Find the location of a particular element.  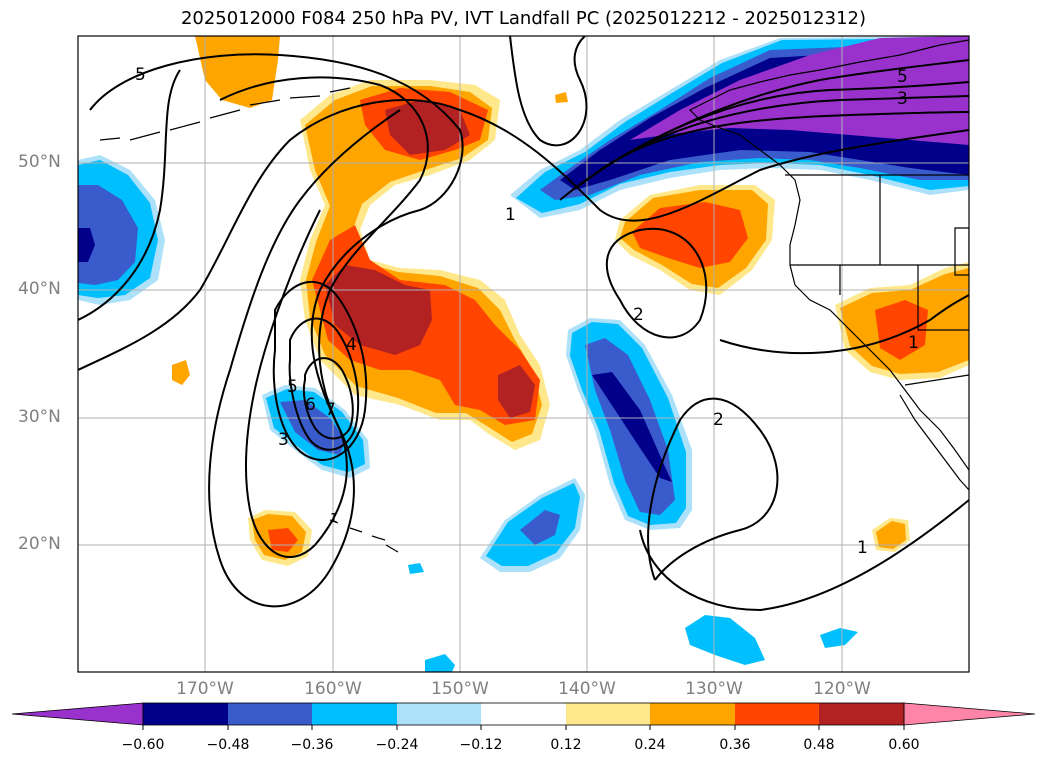

pv-contour-trough-inner-c is located at coordinates (328, 398).